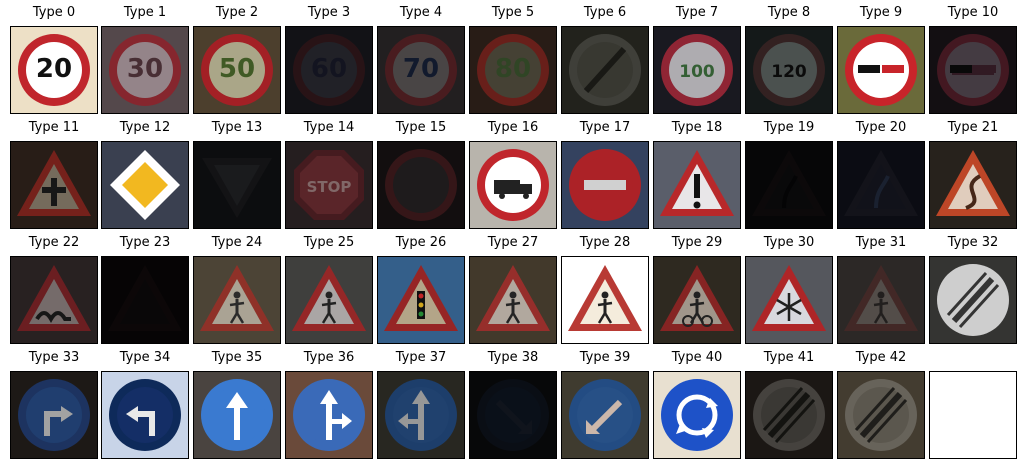 The image size is (1025, 468). Describe the element at coordinates (697, 70) in the screenshot. I see `sign-image: 100` at that location.